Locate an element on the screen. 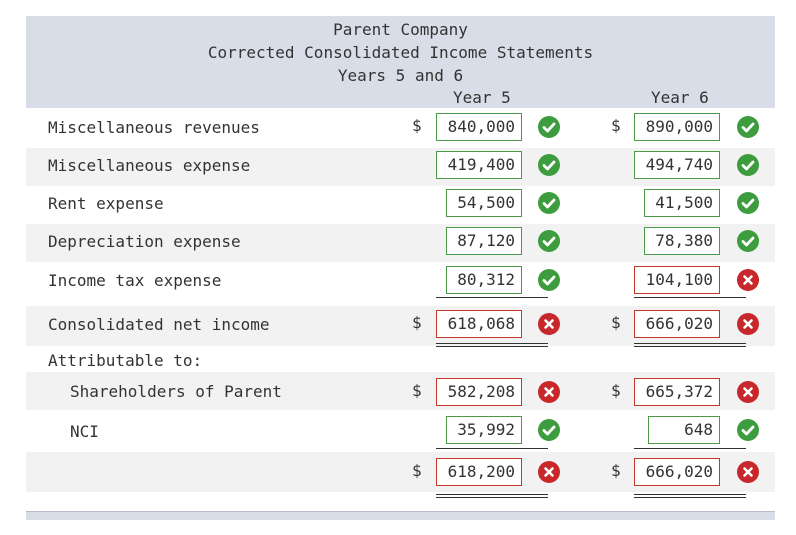 The image size is (796, 535). input-y6-misc-expense: 494,740 is located at coordinates (677, 165).